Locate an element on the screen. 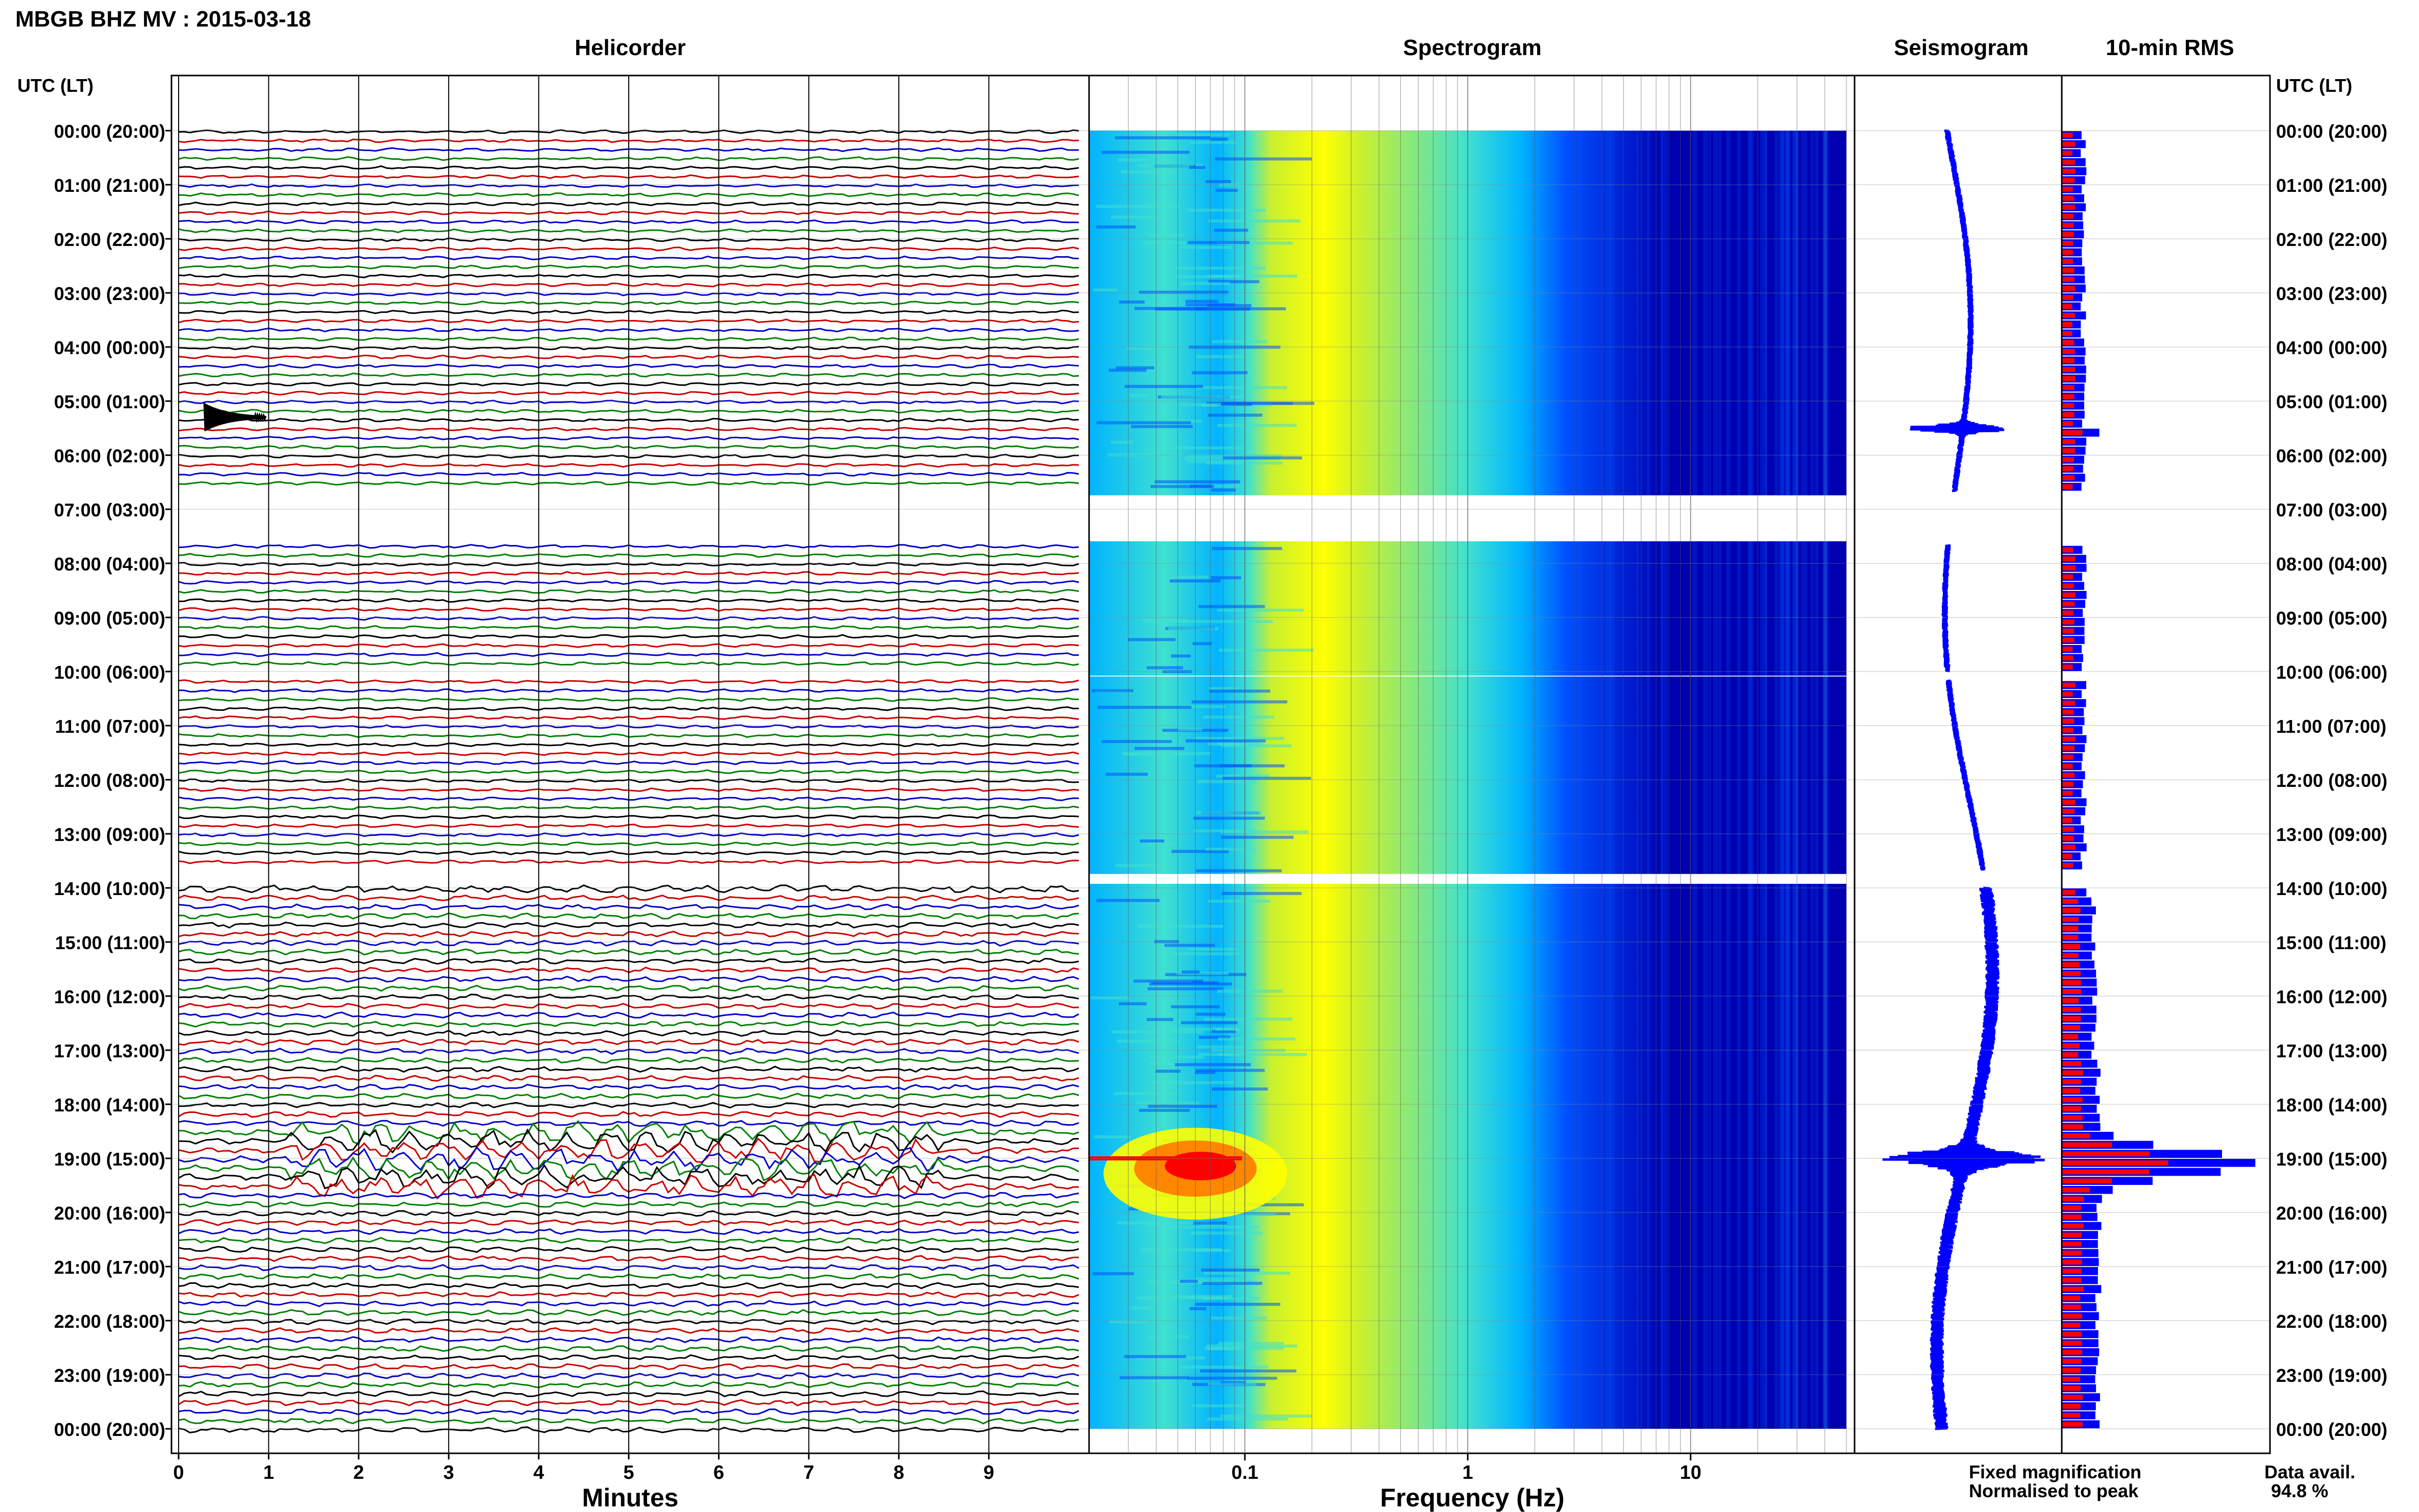 Image resolution: width=2419 pixels, height=1512 pixels. minute-tick-label: 9 is located at coordinates (988, 1472).